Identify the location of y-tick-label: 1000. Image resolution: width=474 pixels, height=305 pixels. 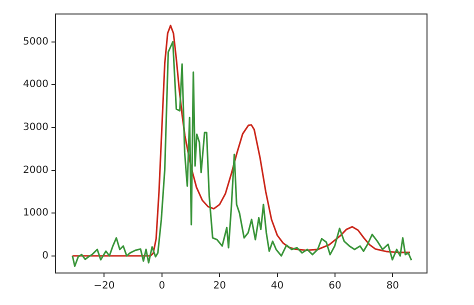
(35, 213).